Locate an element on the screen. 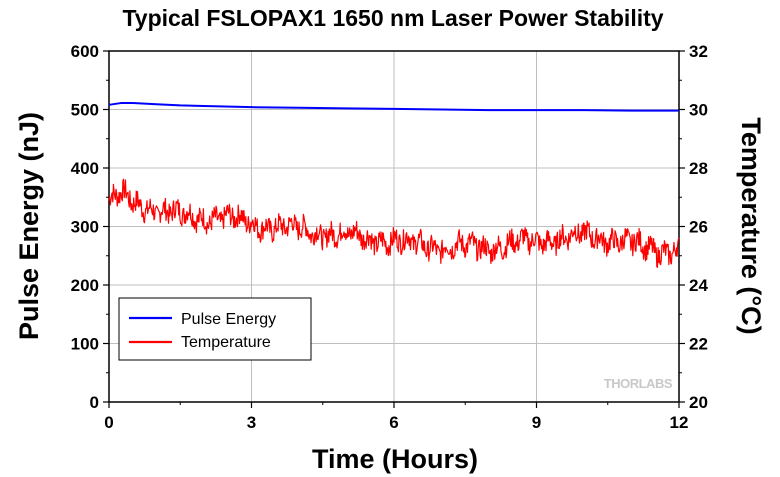  y-axis-title: Pulse Energy (nJ) is located at coordinates (29, 226).